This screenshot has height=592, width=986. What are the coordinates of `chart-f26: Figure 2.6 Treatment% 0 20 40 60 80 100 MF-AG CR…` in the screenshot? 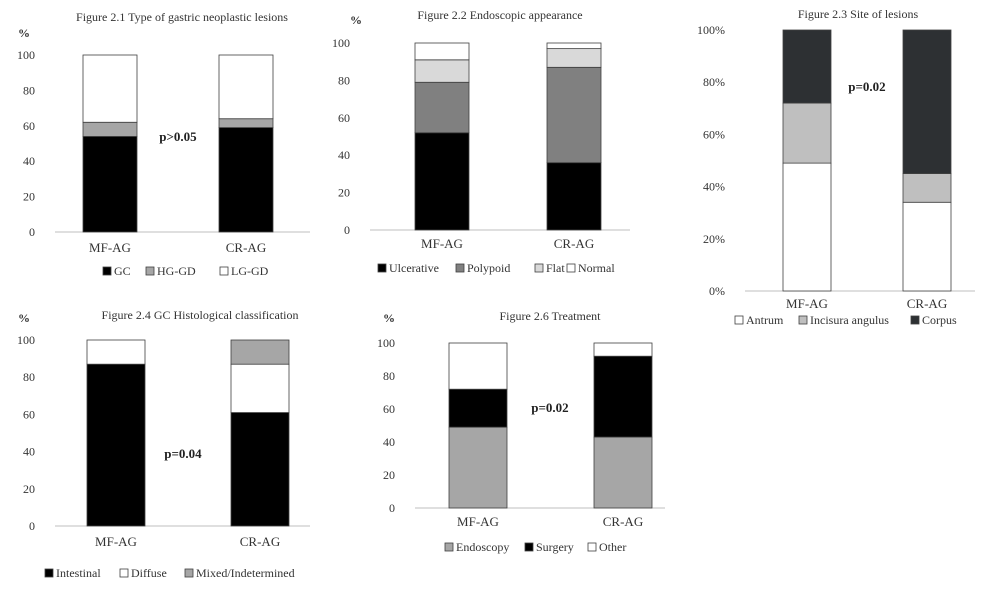 It's located at (521, 431).